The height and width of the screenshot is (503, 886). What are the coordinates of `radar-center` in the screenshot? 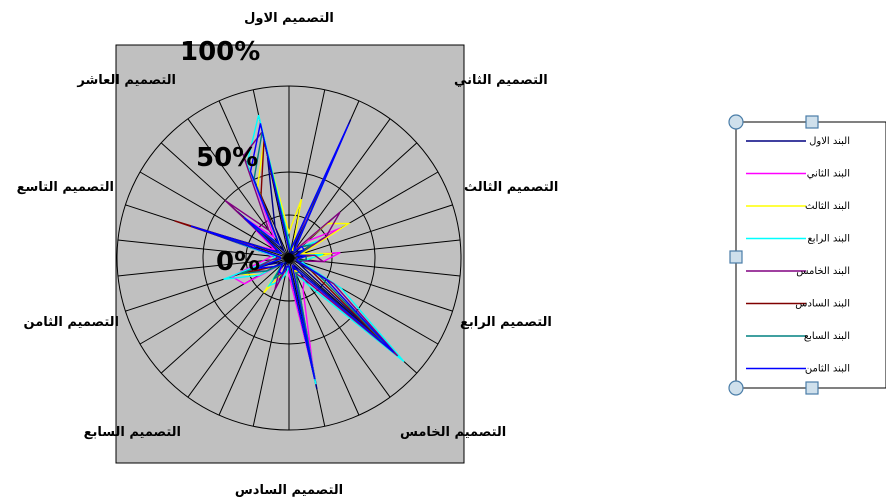 It's located at (289, 258).